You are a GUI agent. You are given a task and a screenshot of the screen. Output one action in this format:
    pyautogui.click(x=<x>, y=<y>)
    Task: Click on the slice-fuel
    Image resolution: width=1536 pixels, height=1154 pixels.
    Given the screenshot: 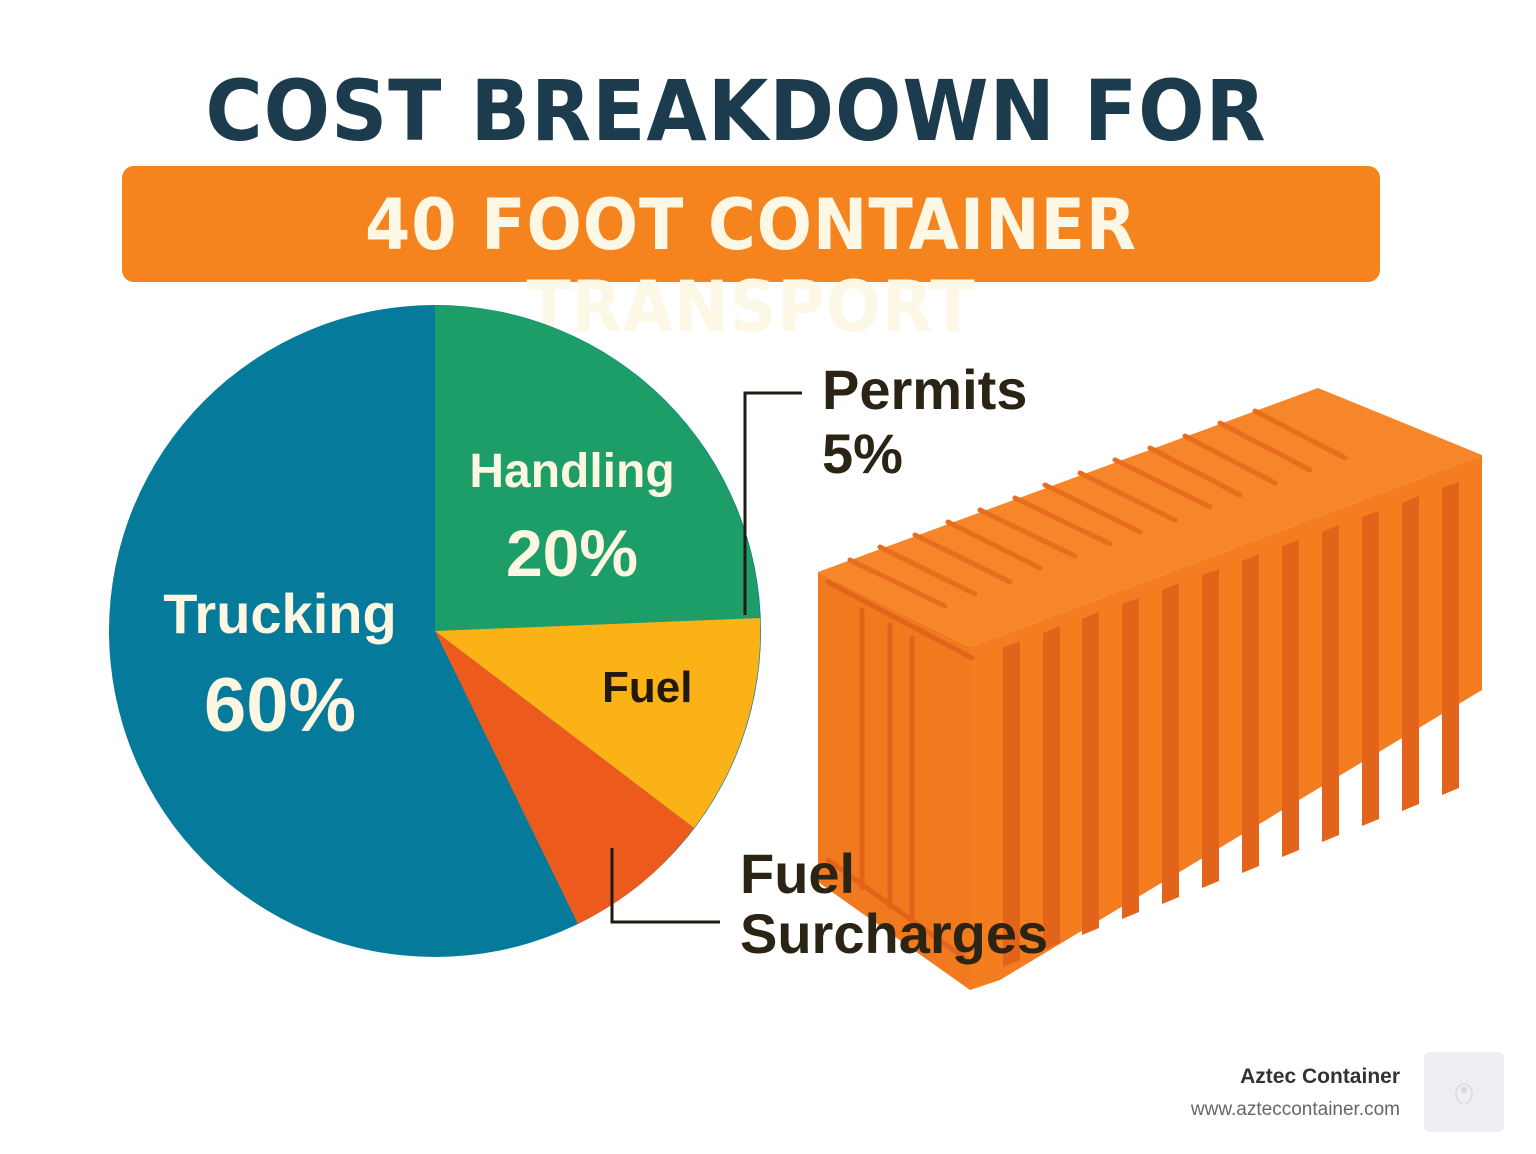 What is the action you would take?
    pyautogui.click(x=598, y=723)
    